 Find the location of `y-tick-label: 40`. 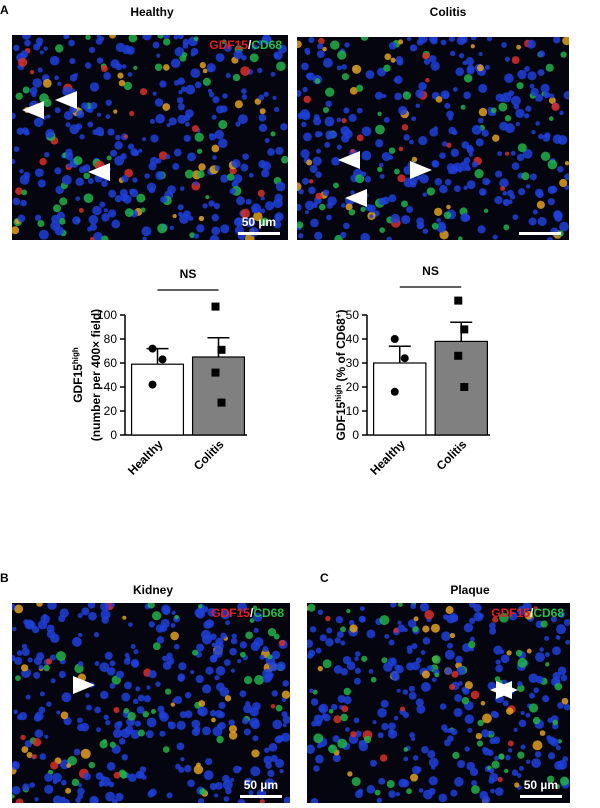

y-tick-label: 40 is located at coordinates (111, 387).